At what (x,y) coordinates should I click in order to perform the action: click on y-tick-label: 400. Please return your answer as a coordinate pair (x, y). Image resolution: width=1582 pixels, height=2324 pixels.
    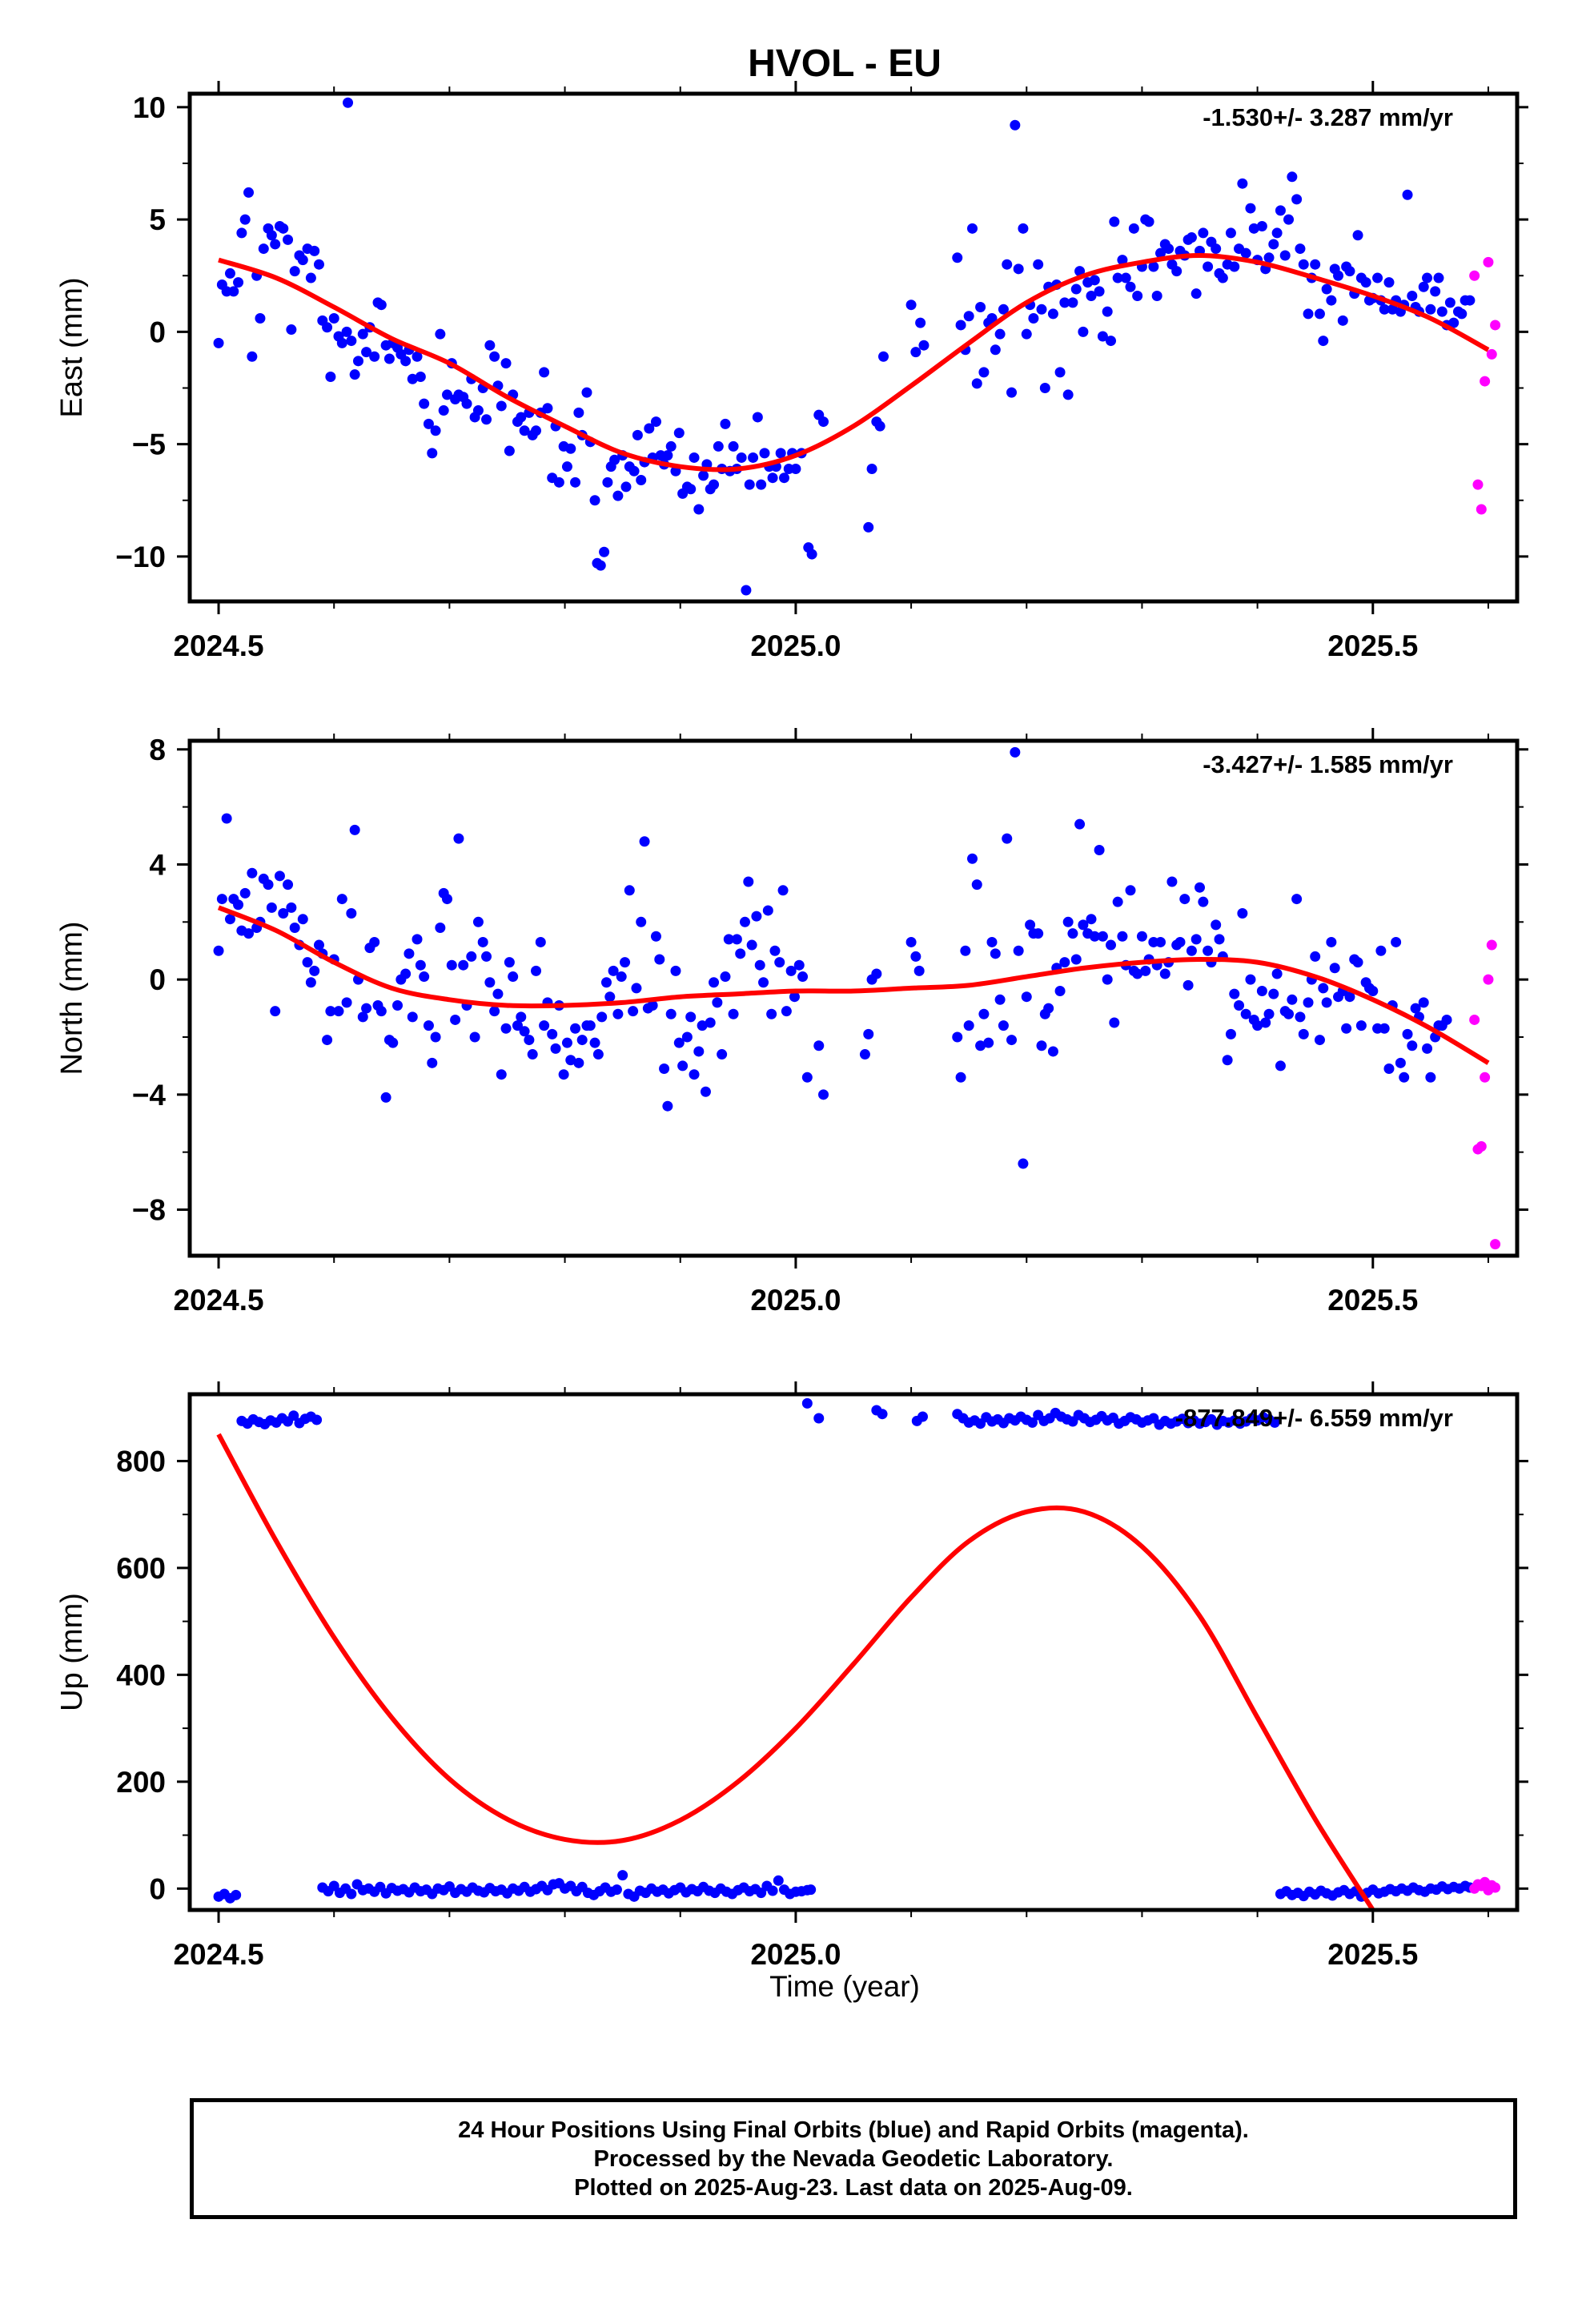
    Looking at the image, I should click on (141, 1675).